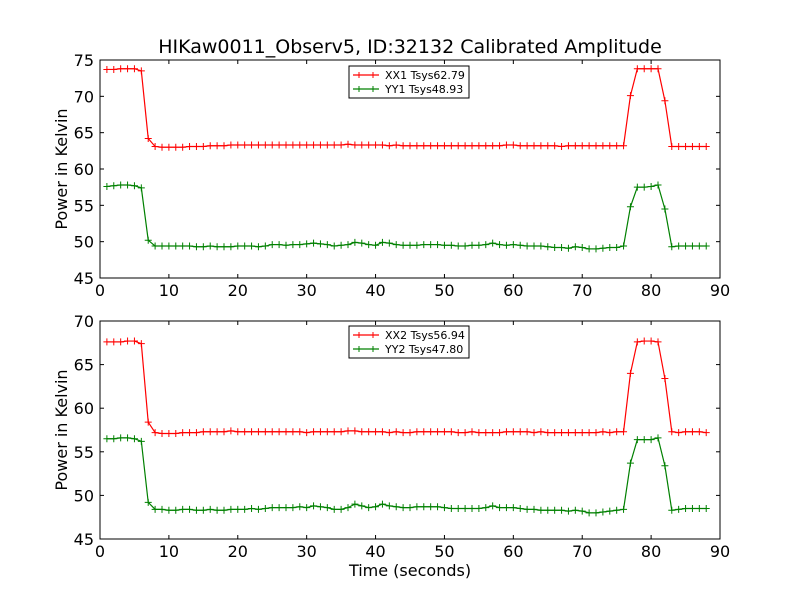 This screenshot has height=600, width=800. Describe the element at coordinates (409, 75) in the screenshot. I see `legend-item: XX1 Tsys62.79` at that location.